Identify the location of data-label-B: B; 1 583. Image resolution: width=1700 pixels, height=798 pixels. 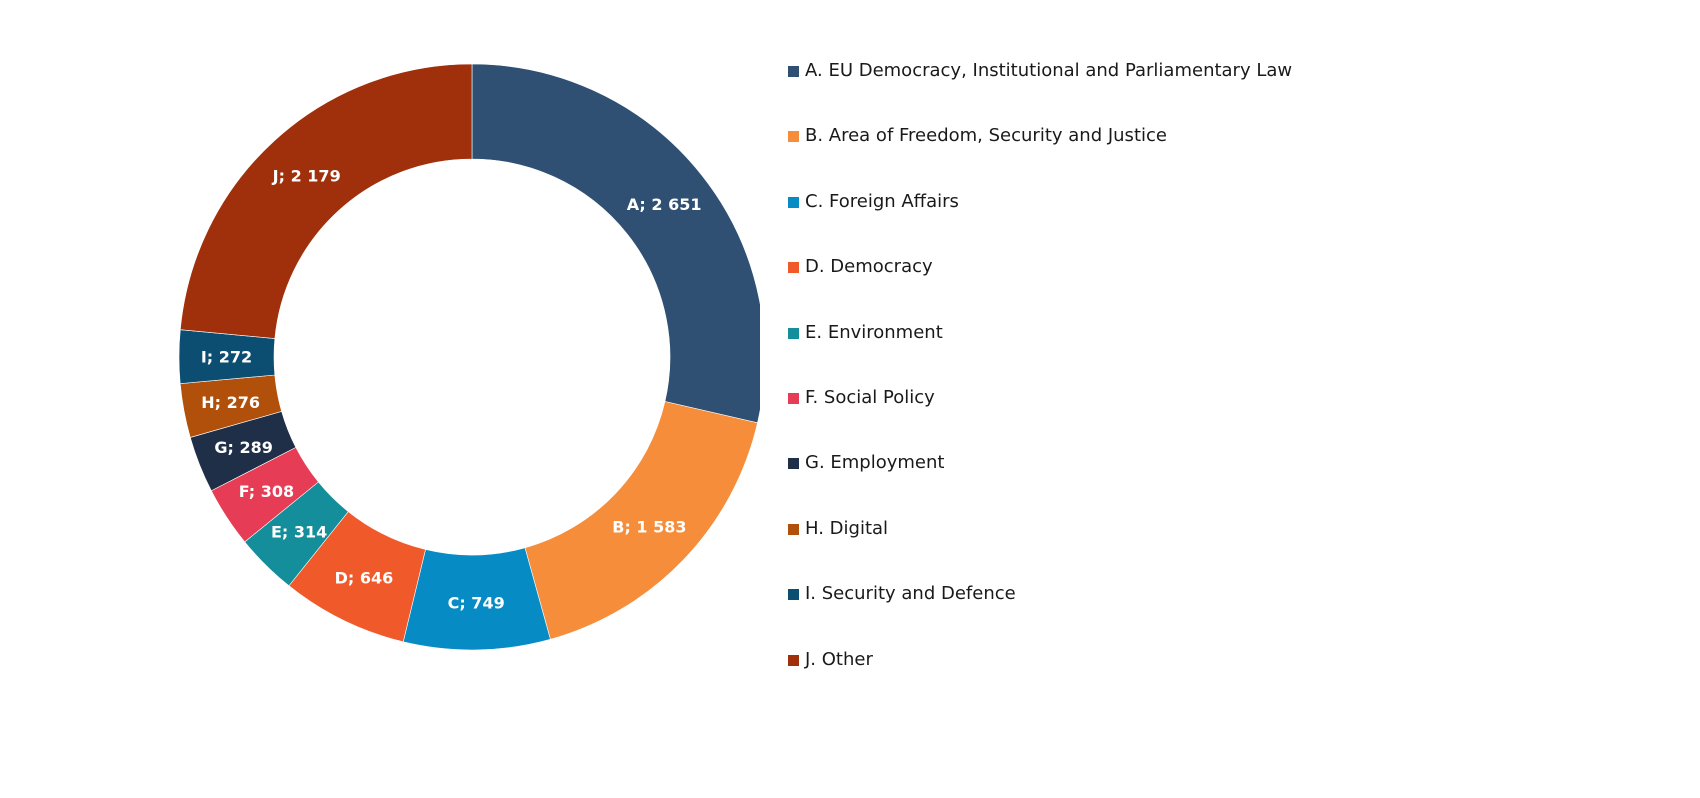
(649, 527).